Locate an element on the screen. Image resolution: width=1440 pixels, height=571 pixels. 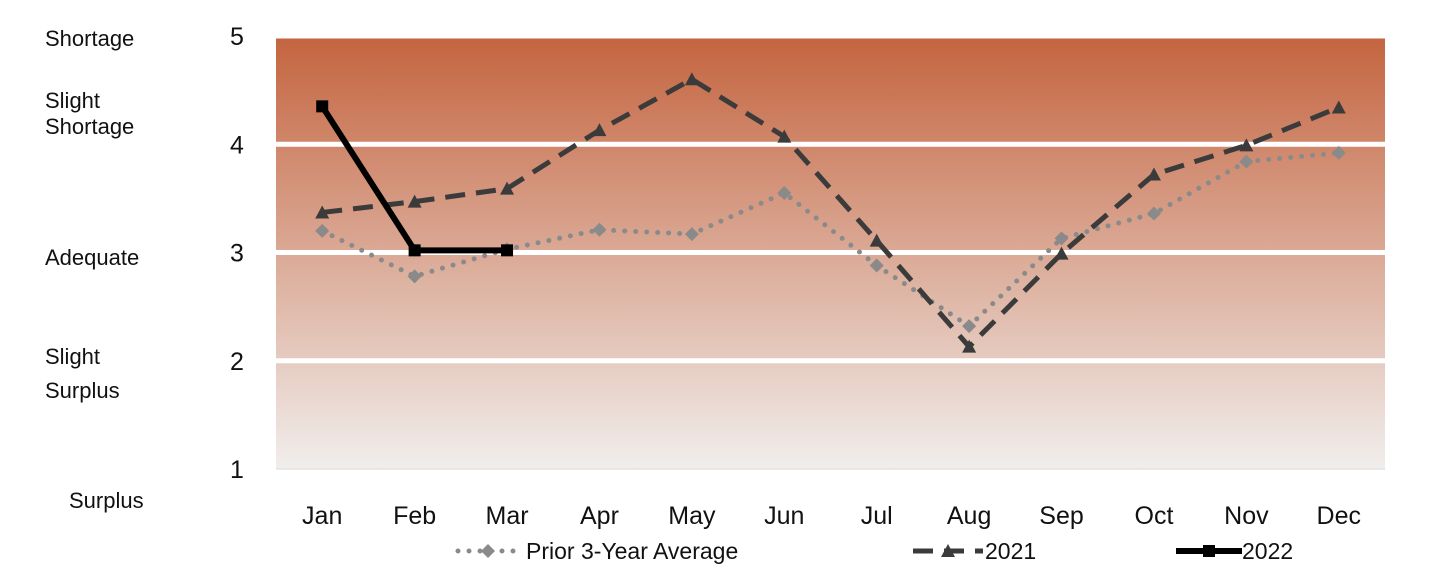
x-tick-label: Feb is located at coordinates (414, 516).